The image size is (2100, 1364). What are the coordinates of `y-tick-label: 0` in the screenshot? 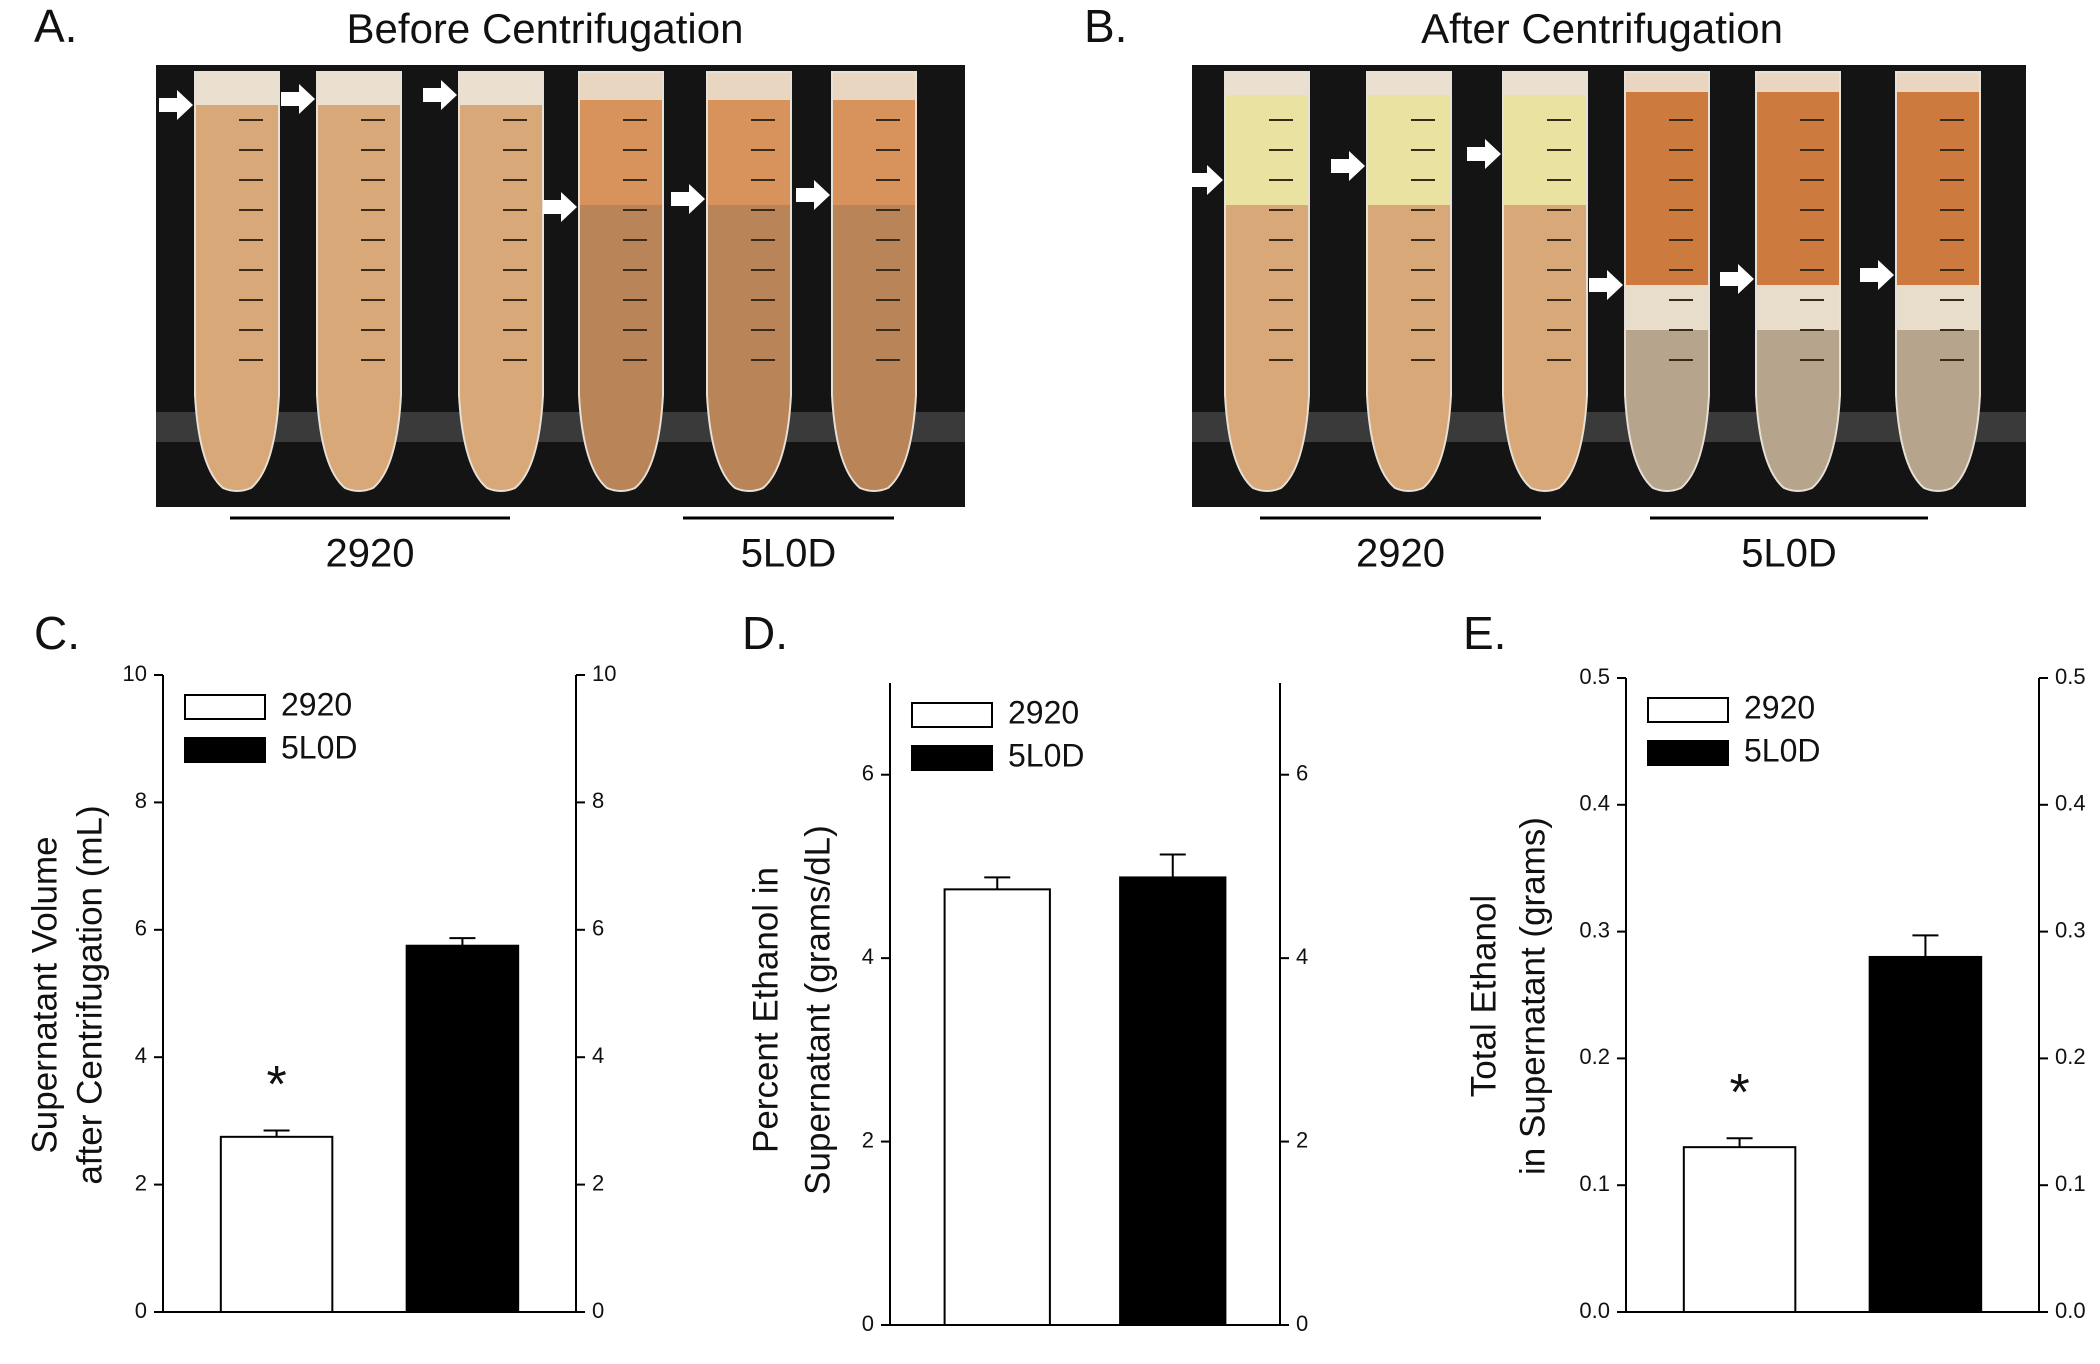 It's located at (141, 1310).